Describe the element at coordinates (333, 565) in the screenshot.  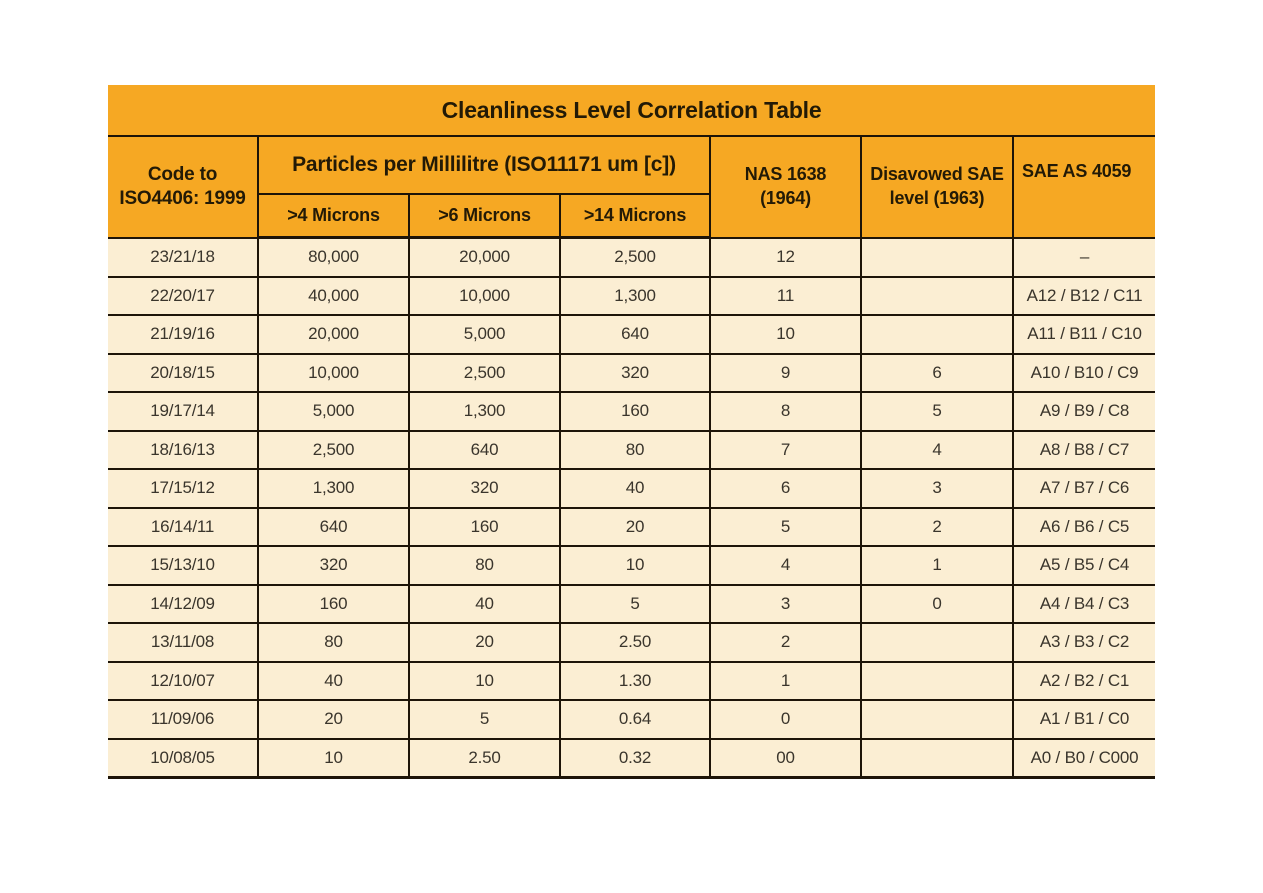
I see `cell-gt4-microns: 320` at that location.